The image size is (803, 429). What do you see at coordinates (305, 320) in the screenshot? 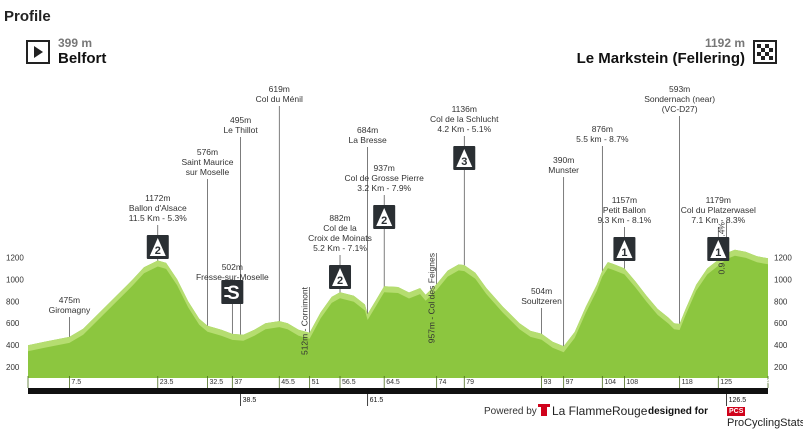
I see `annotation-vertical: 512m - Cornimont` at bounding box center [305, 320].